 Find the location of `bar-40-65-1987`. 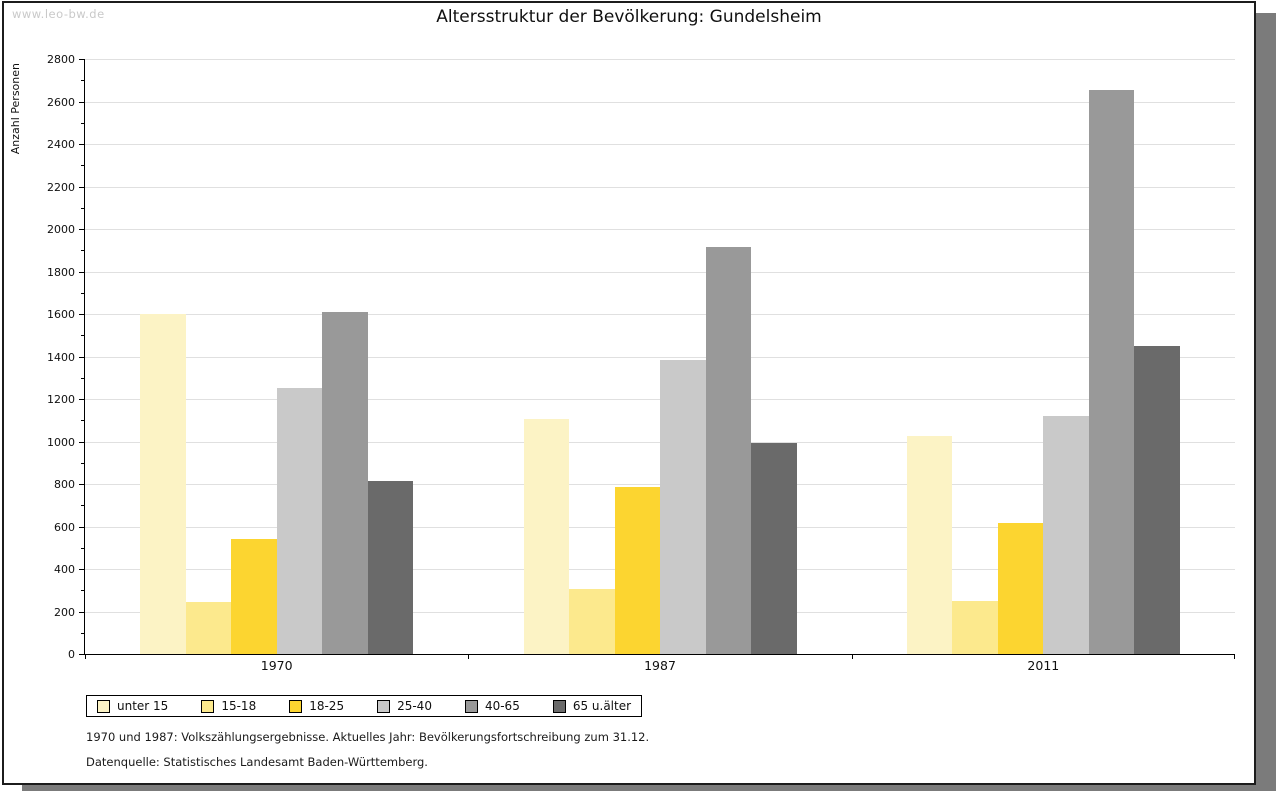

bar-40-65-1987 is located at coordinates (728, 450).